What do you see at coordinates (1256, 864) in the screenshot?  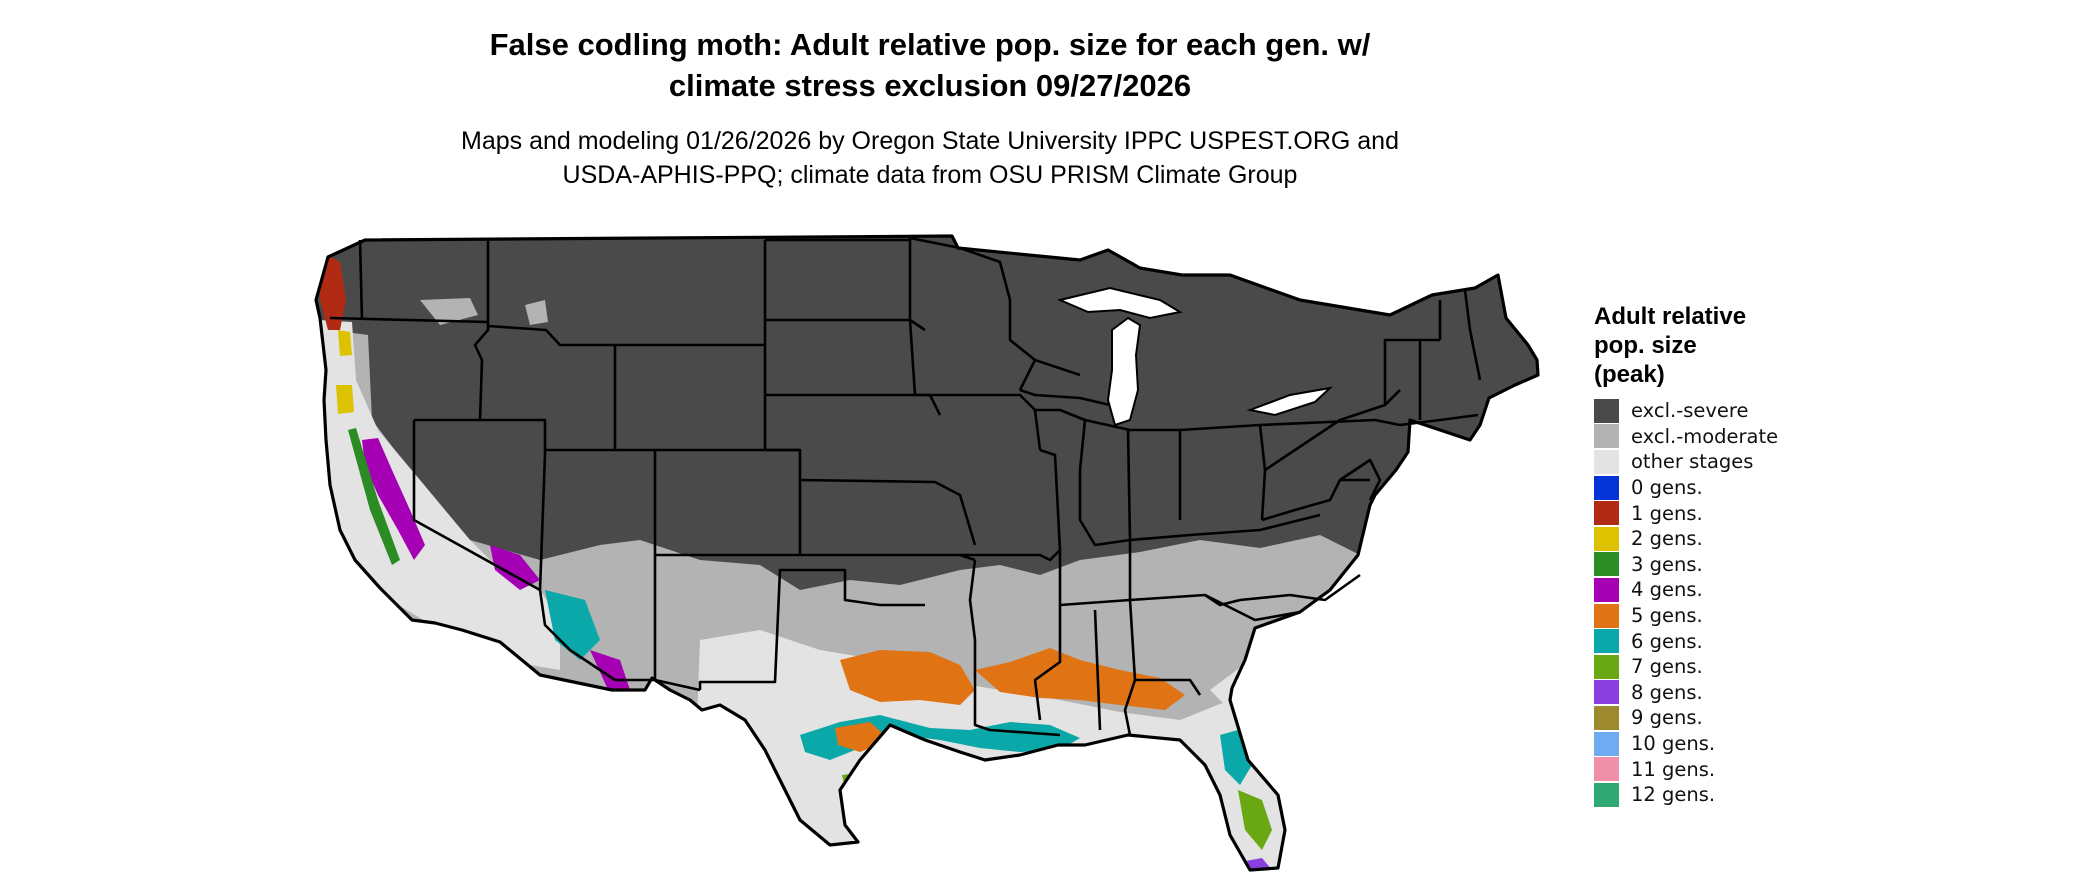 I see `zone-8-gen-florida-tip` at bounding box center [1256, 864].